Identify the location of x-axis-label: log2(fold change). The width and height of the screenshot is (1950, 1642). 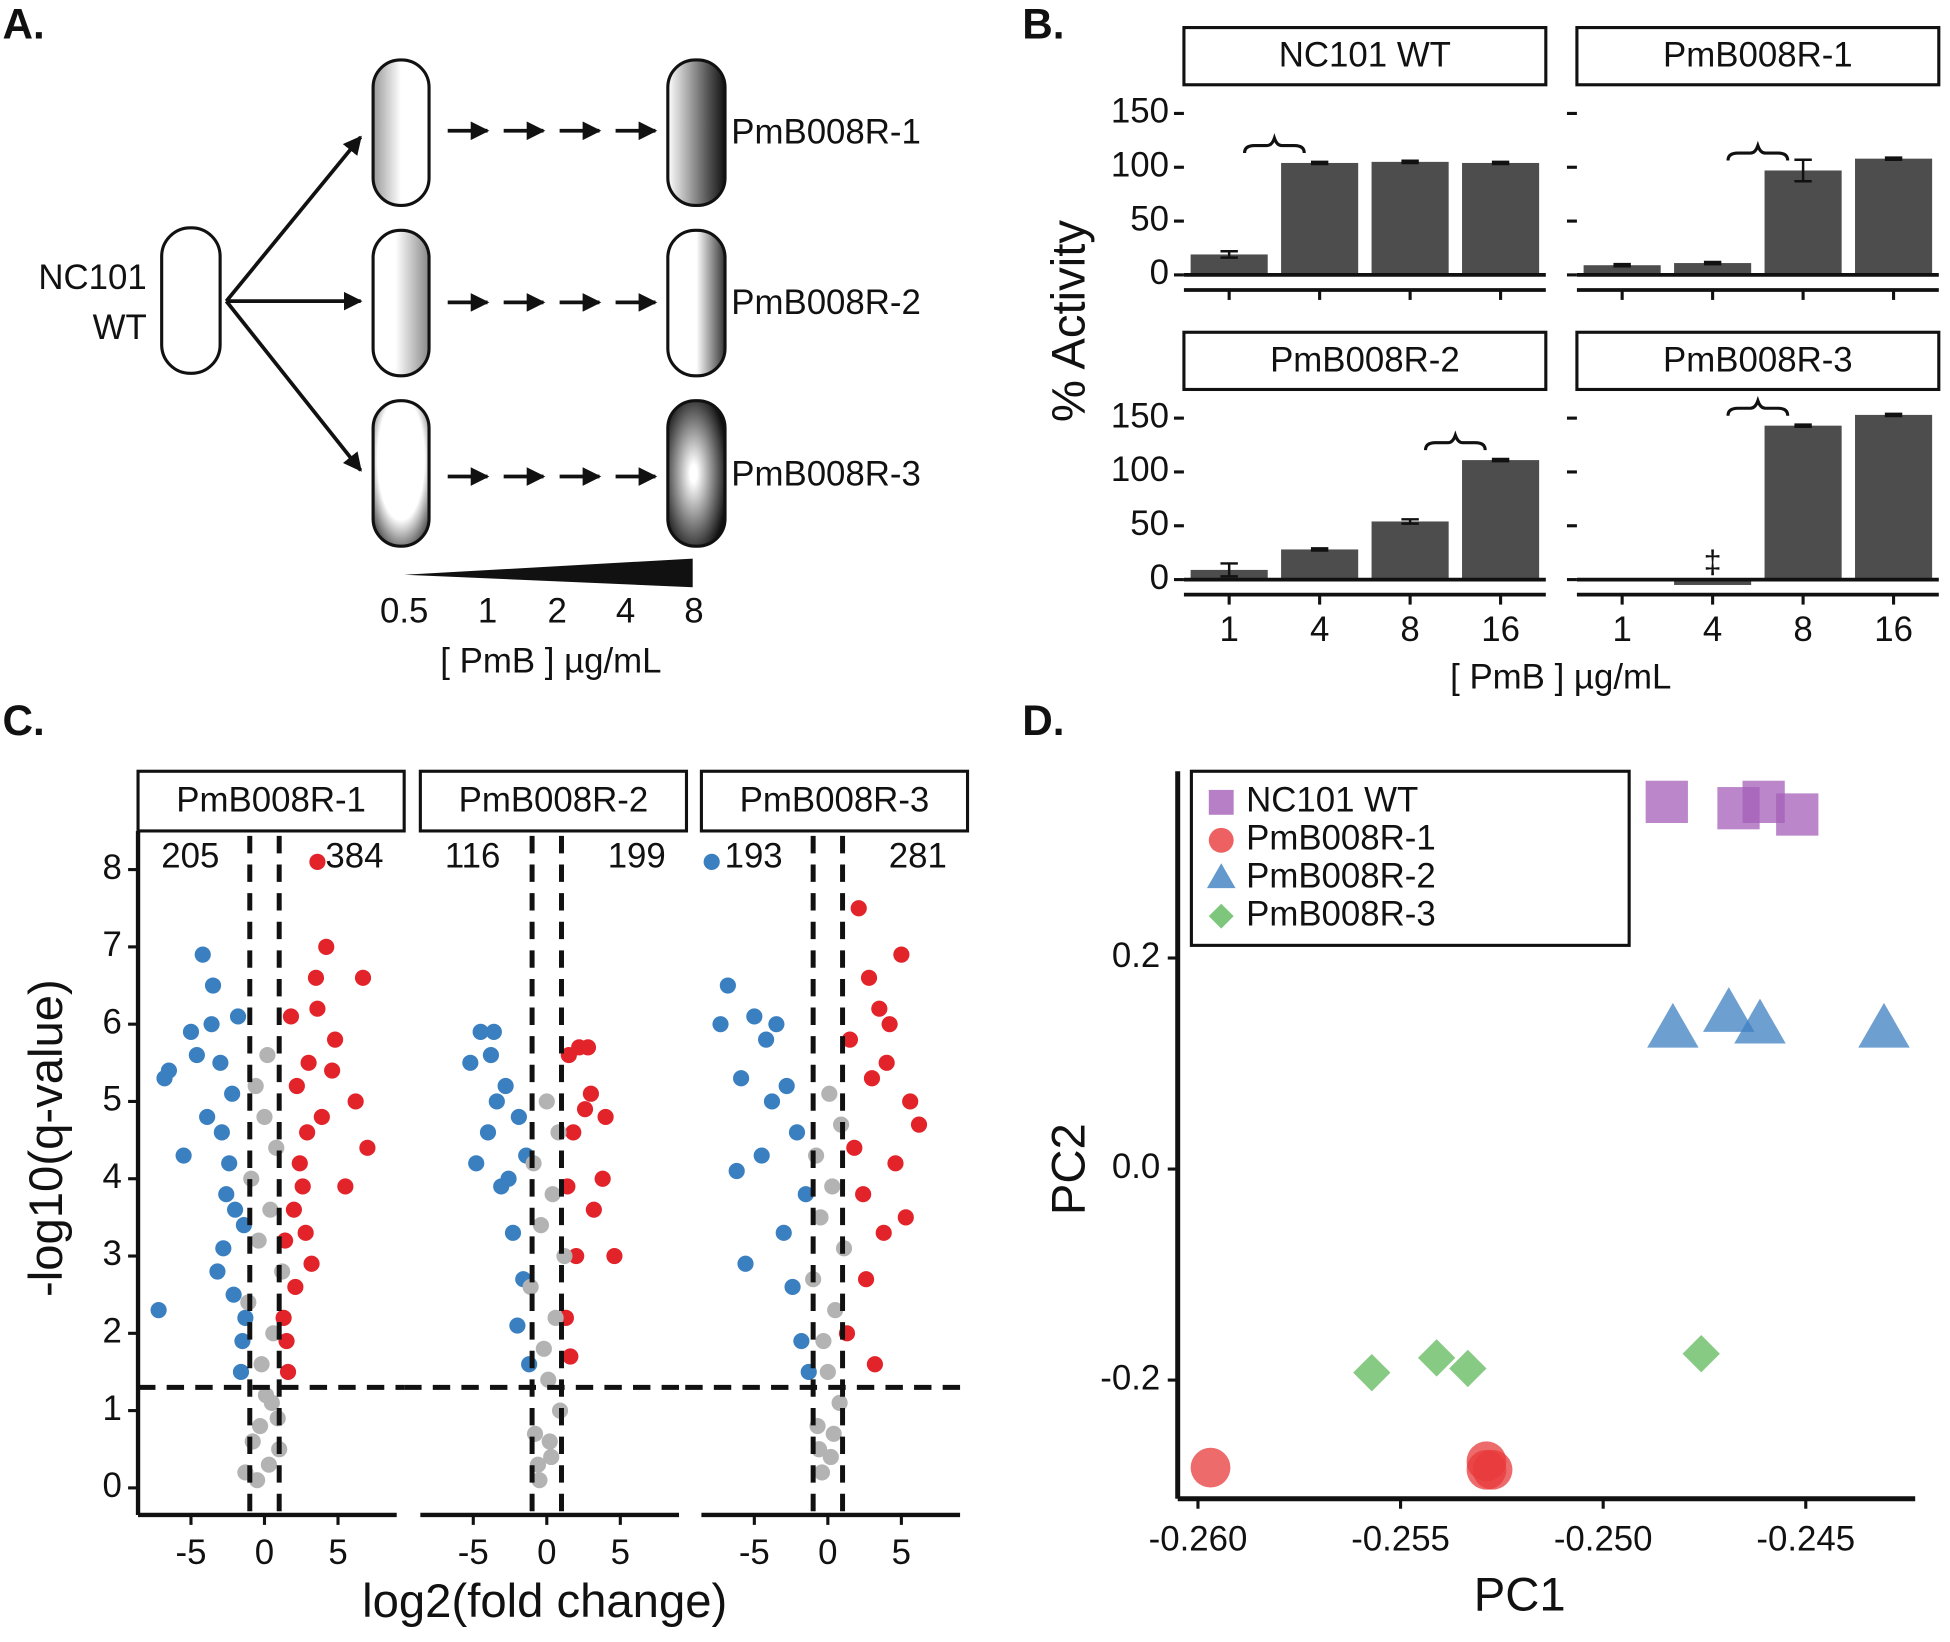
(544, 1601).